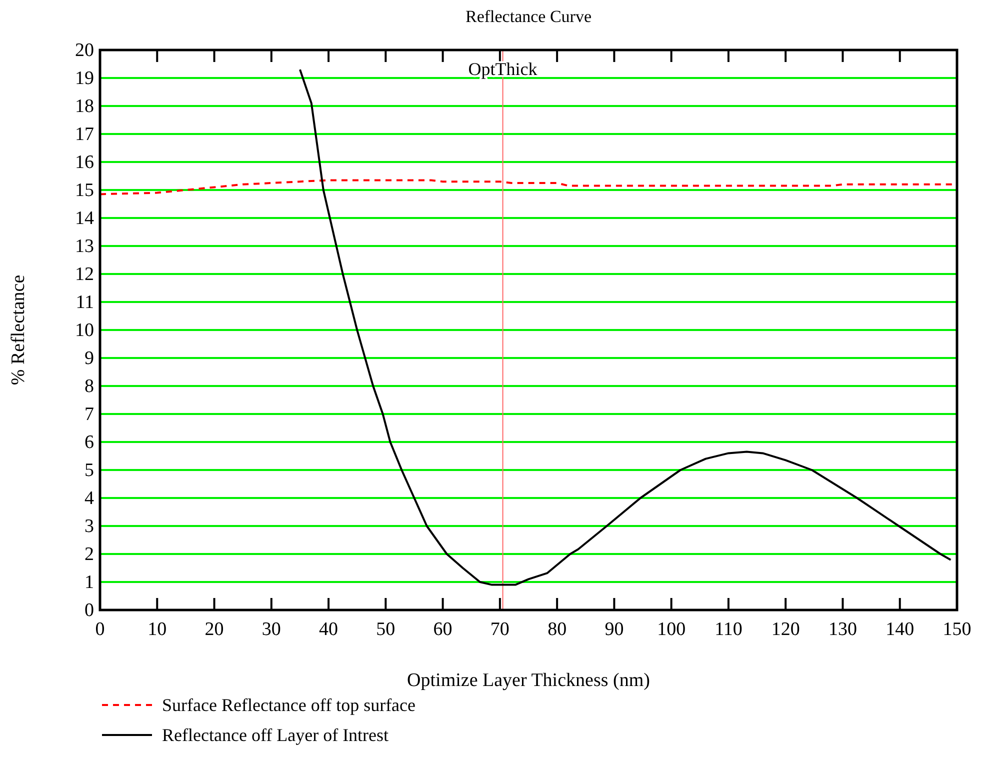 The height and width of the screenshot is (779, 984). I want to click on x-tick-label: 50, so click(386, 629).